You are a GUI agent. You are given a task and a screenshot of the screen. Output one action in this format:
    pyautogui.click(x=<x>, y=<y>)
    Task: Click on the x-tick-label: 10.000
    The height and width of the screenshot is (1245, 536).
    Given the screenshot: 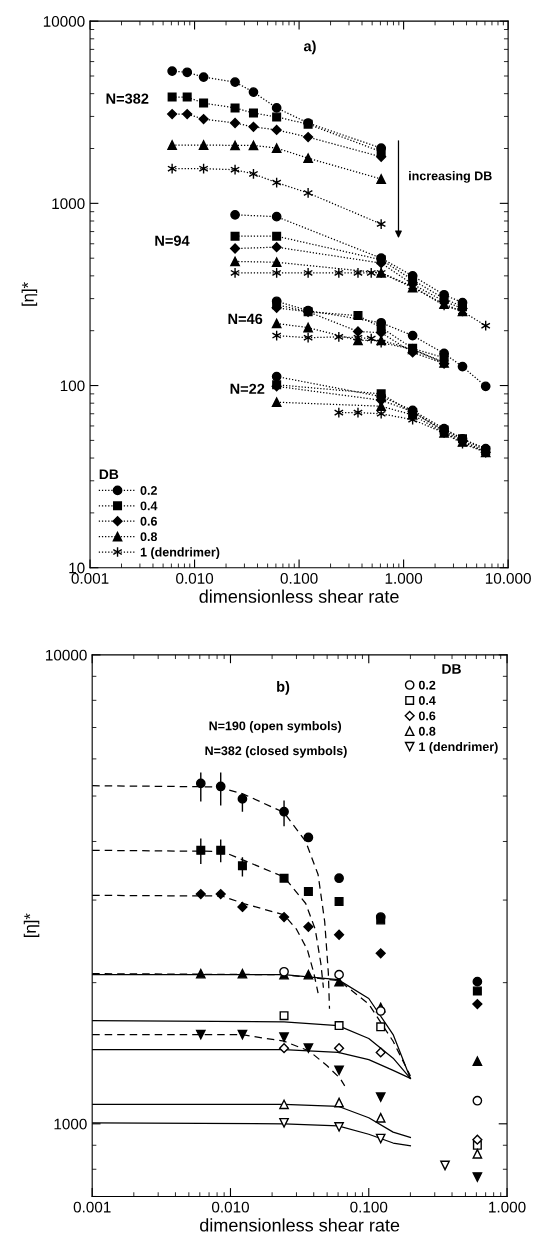 What is the action you would take?
    pyautogui.click(x=508, y=578)
    